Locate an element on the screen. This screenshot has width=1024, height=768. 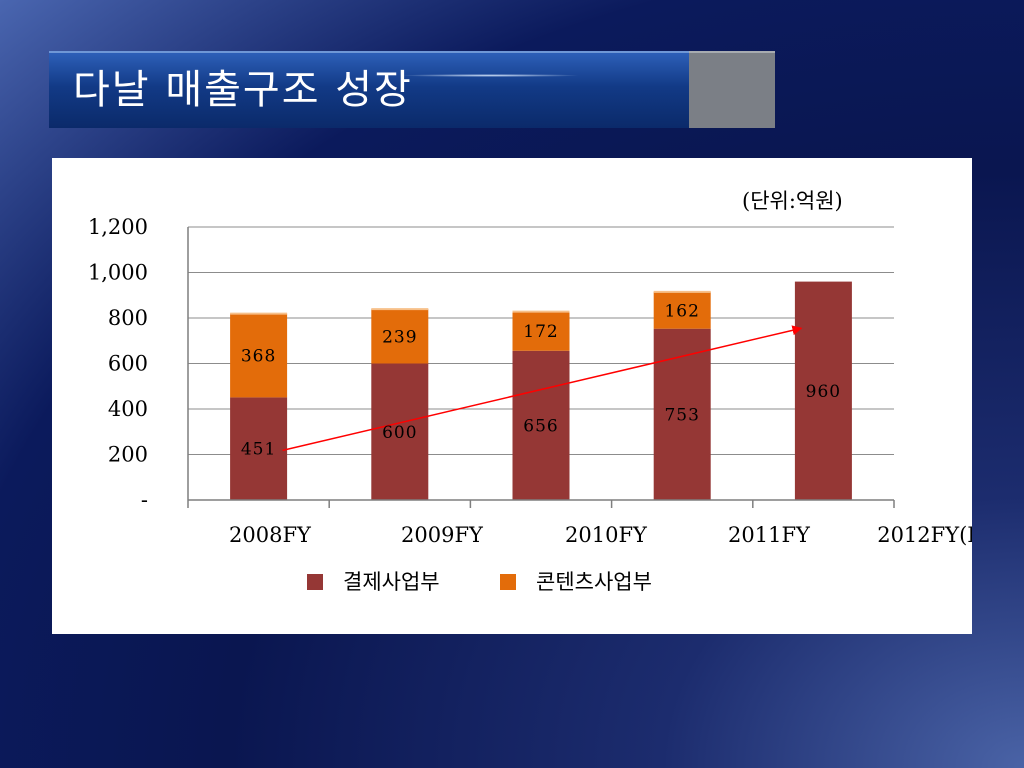
data-label: 451 is located at coordinates (258, 450).